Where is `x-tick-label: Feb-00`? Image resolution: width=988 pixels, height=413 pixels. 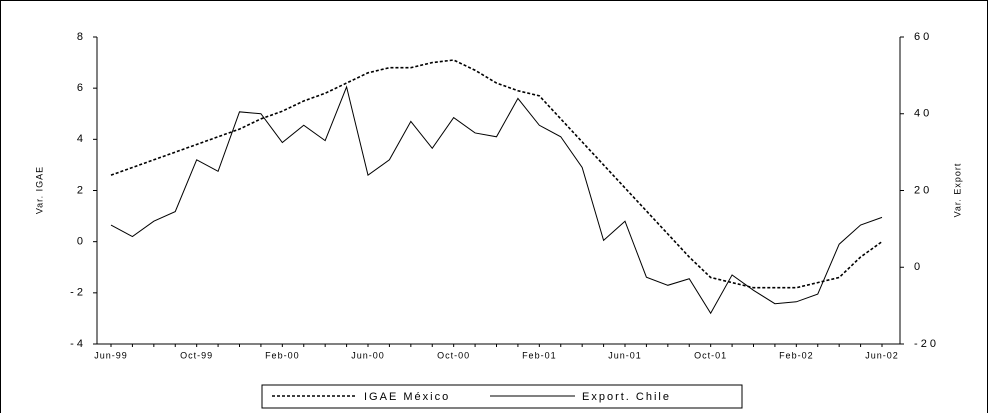
x-tick-label: Feb-00 is located at coordinates (282, 355).